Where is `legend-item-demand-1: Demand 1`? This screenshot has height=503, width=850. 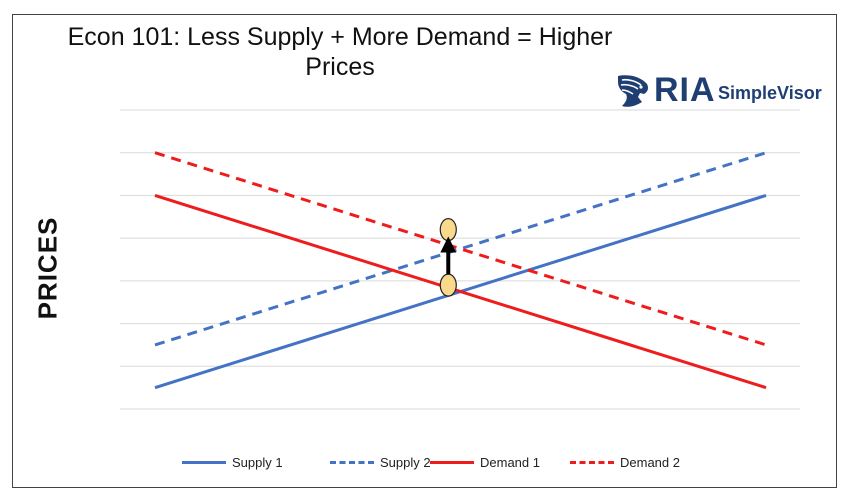
legend-item-demand-1: Demand 1 is located at coordinates (485, 462).